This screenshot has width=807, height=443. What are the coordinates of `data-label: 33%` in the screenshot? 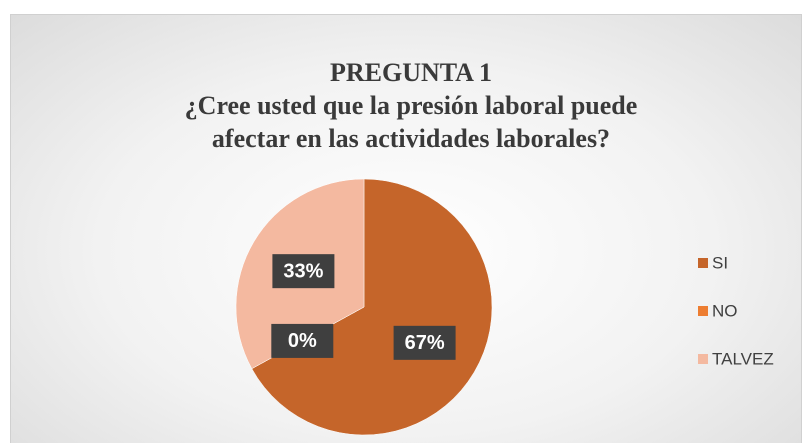 It's located at (303, 271).